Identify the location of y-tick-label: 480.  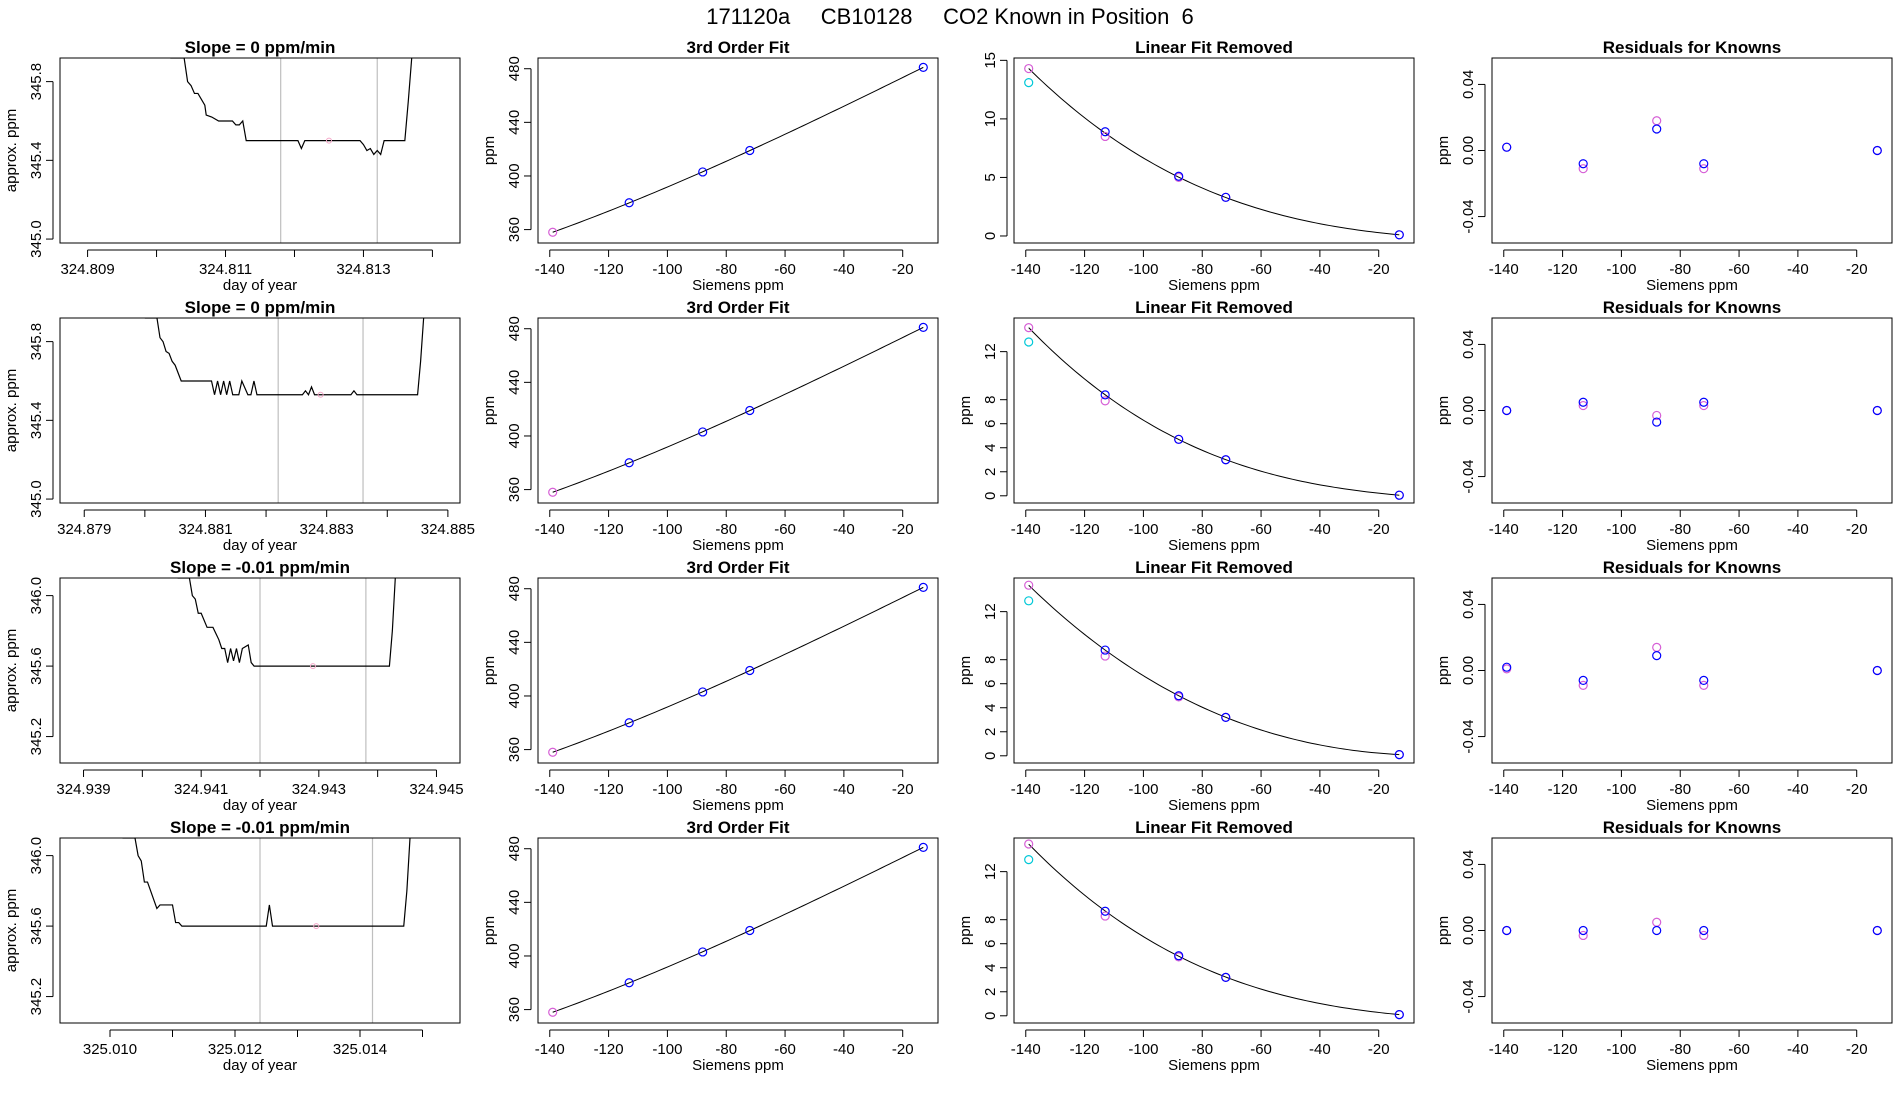
(514, 588).